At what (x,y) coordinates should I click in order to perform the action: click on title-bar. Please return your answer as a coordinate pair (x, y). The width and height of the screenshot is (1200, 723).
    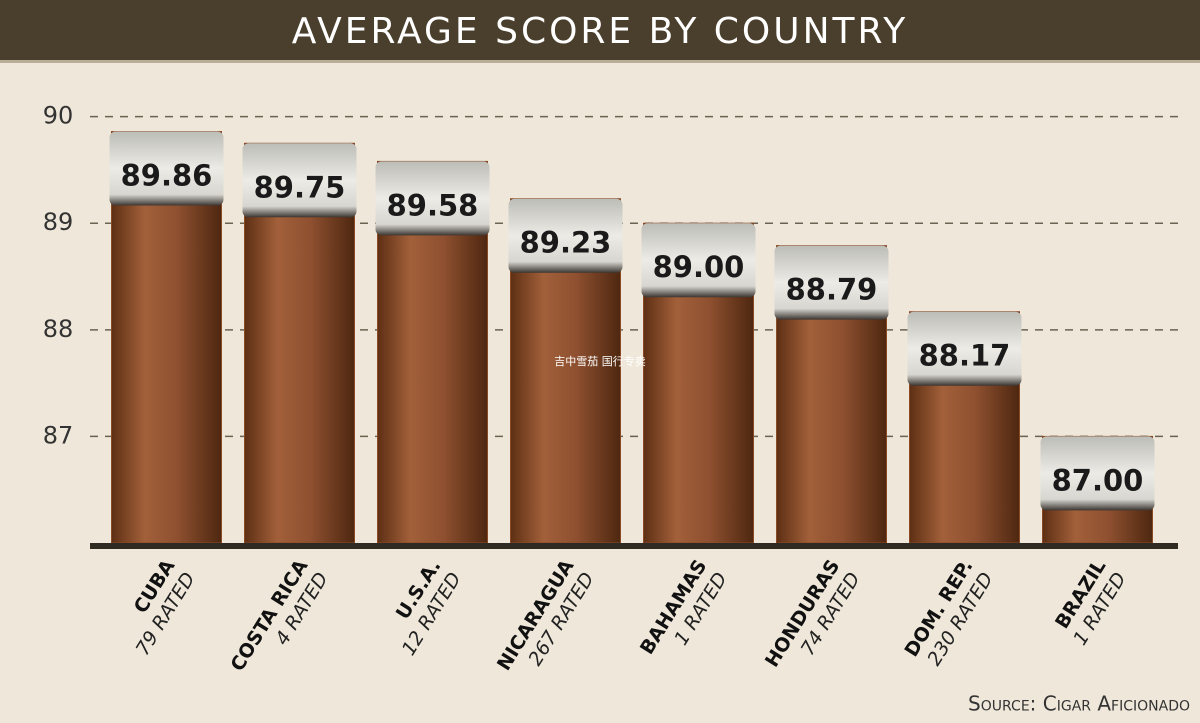
    Looking at the image, I should click on (600, 30).